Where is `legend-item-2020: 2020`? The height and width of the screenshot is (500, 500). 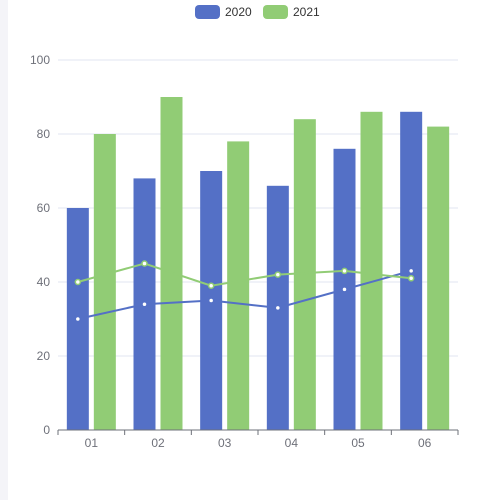
legend-item-2020: 2020 is located at coordinates (223, 12).